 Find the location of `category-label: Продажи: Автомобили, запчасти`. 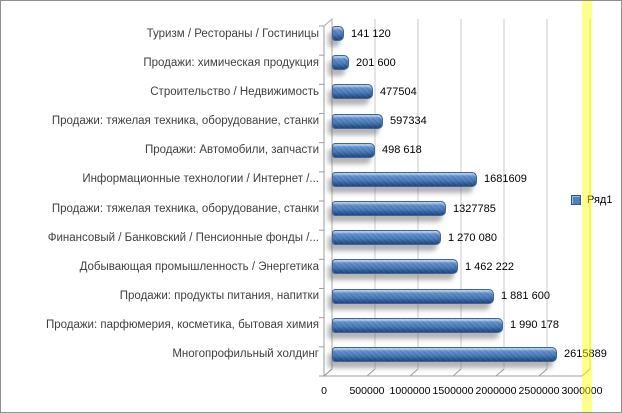

category-label: Продажи: Автомобили, запчасти is located at coordinates (231, 150).